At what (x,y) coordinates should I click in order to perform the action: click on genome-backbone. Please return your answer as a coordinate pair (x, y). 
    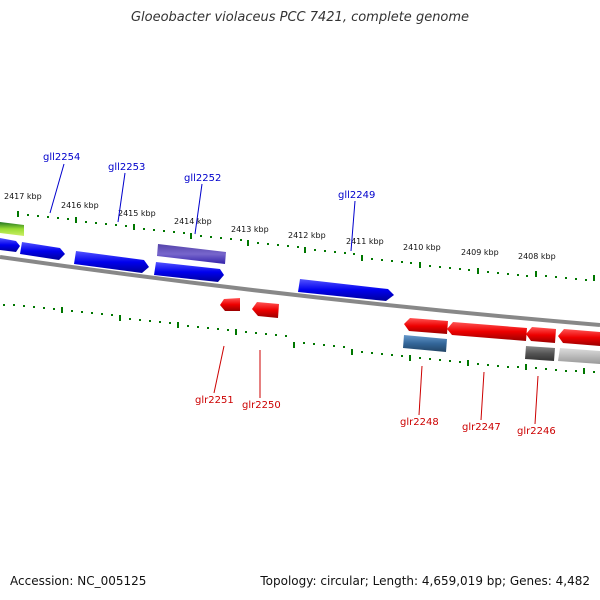
    Looking at the image, I should click on (300, 291).